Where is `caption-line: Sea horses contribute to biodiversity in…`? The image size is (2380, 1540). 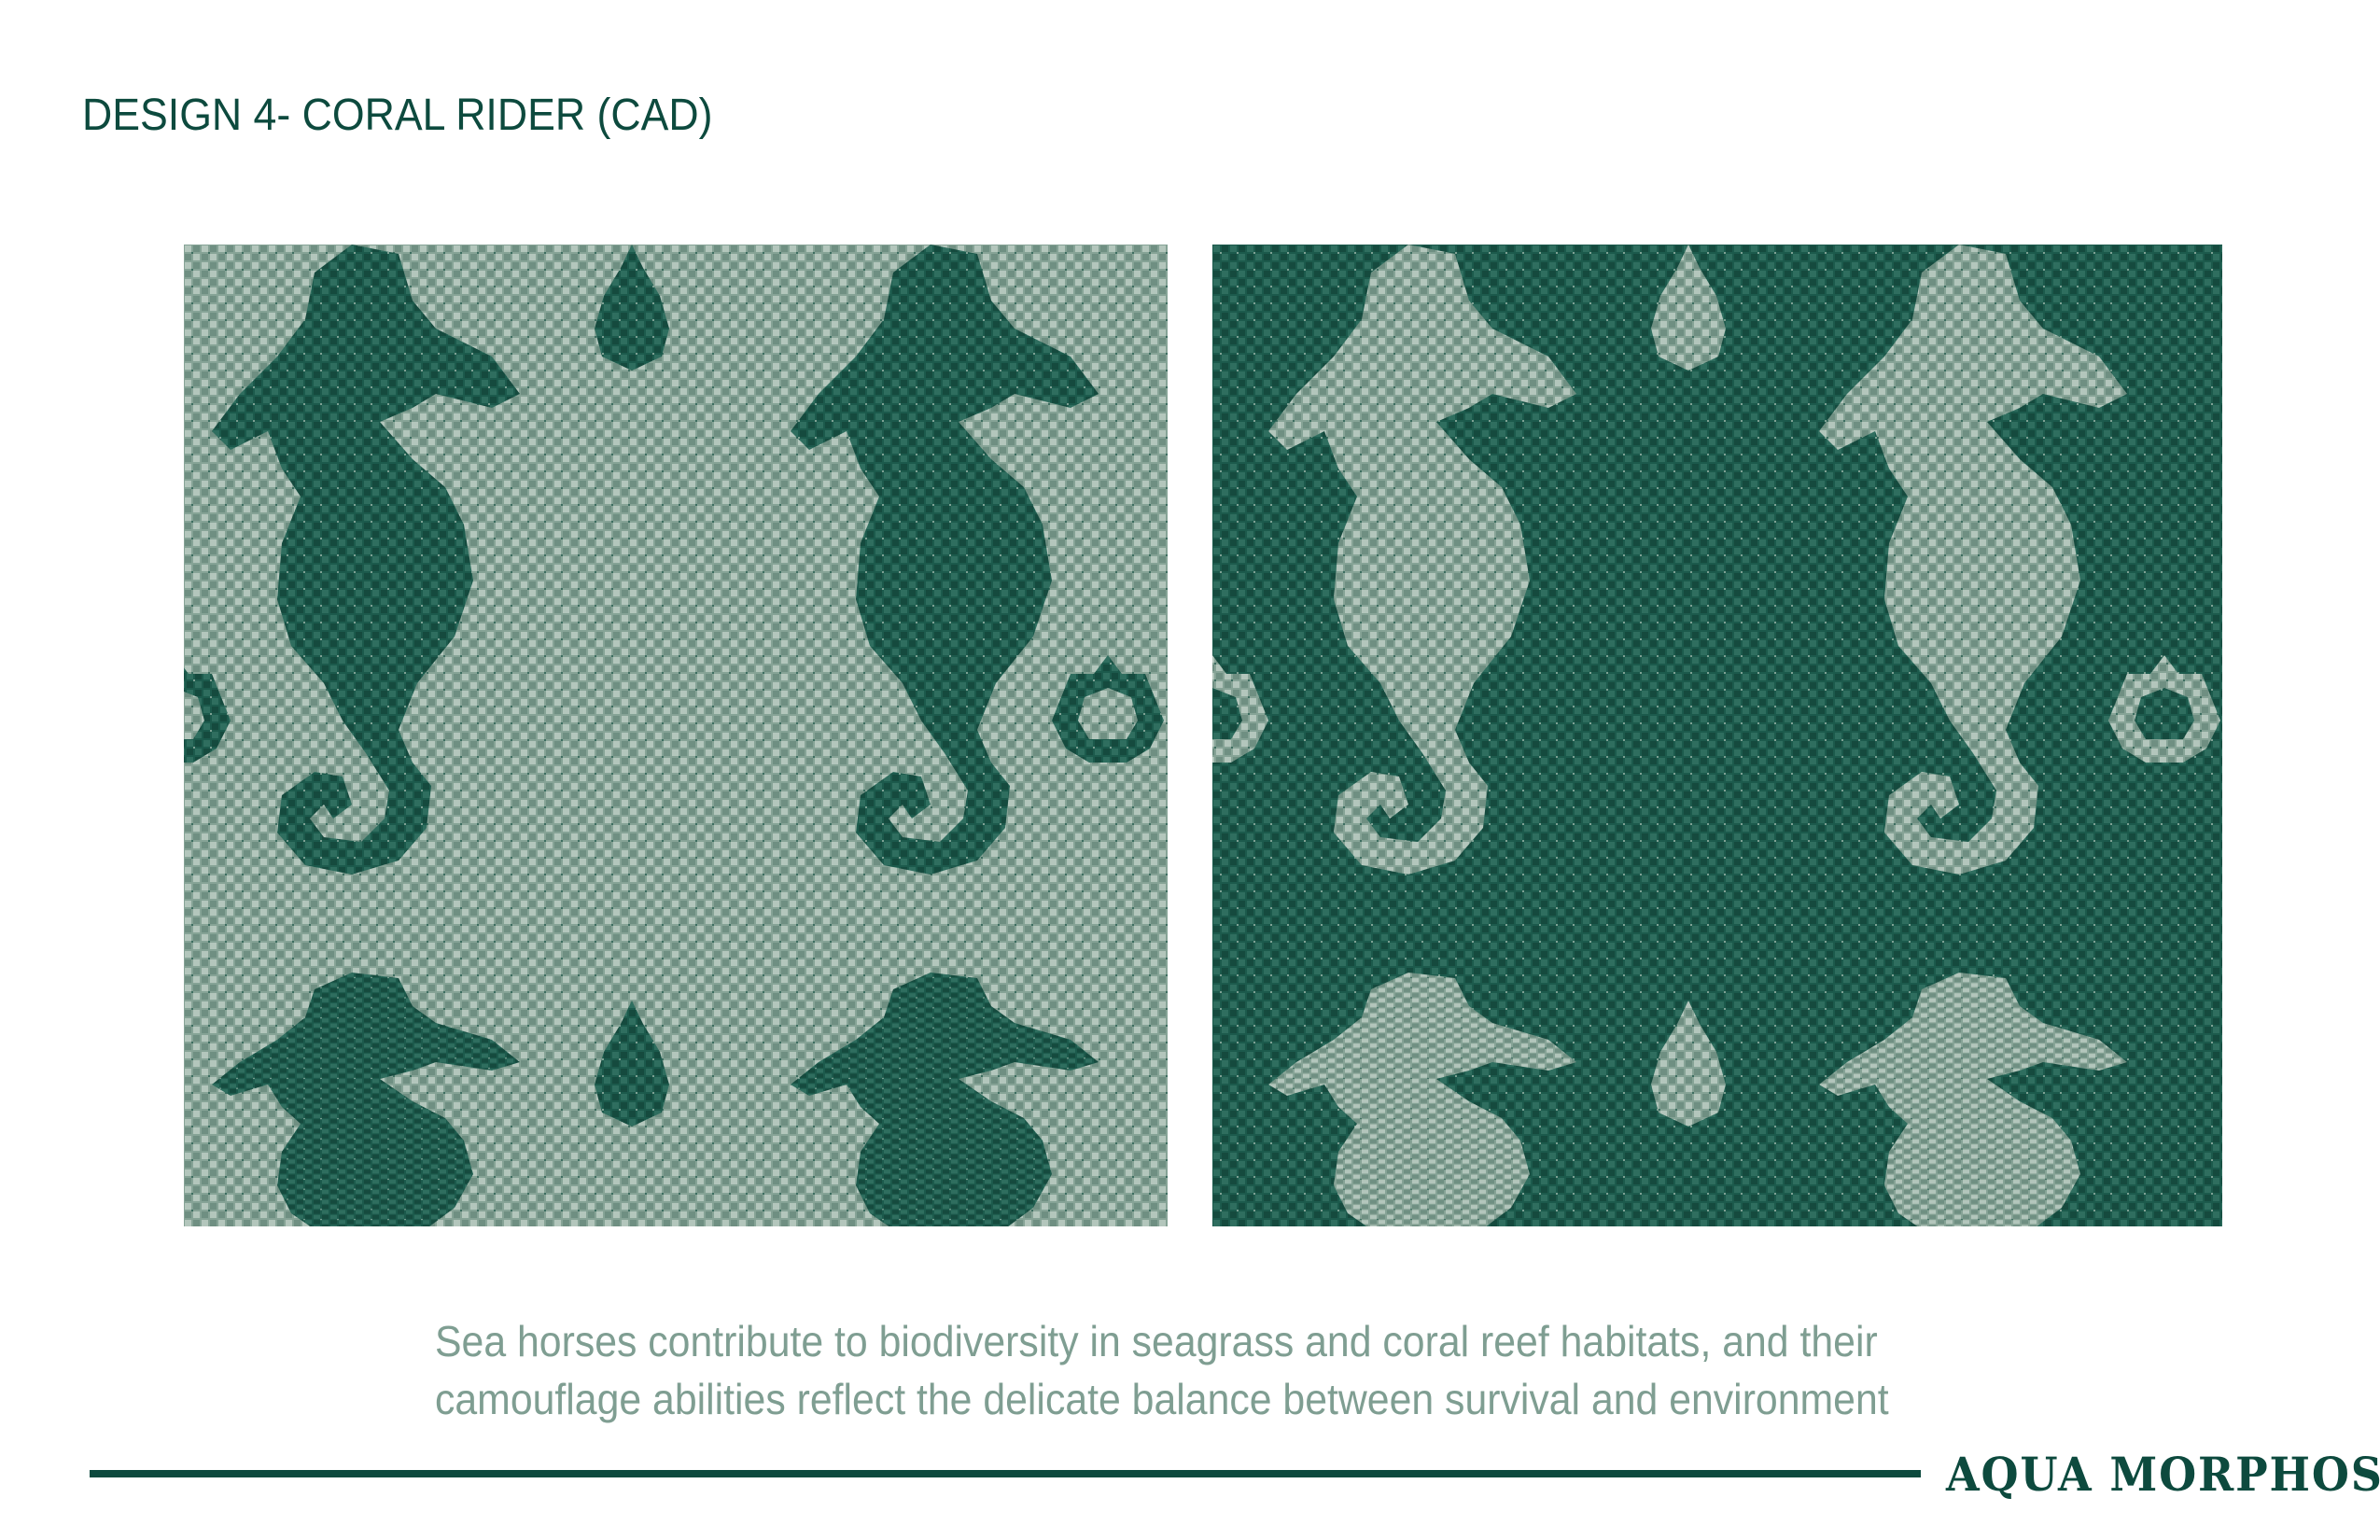
caption-line: Sea horses contribute to biodiversity in… is located at coordinates (1156, 1341).